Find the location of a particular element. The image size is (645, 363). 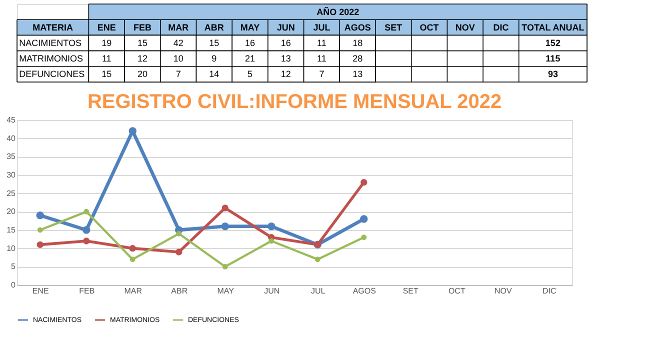

data-label: 5 is located at coordinates (250, 74).